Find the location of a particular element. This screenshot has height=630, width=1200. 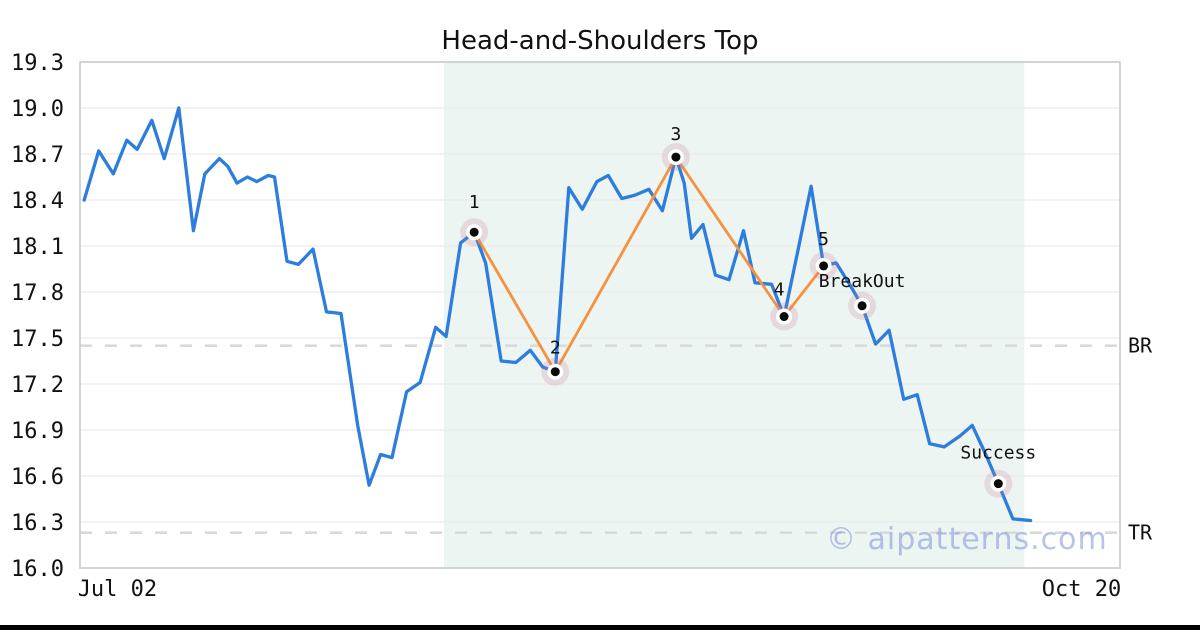

point-label-breakout: BreakOut is located at coordinates (862, 281).